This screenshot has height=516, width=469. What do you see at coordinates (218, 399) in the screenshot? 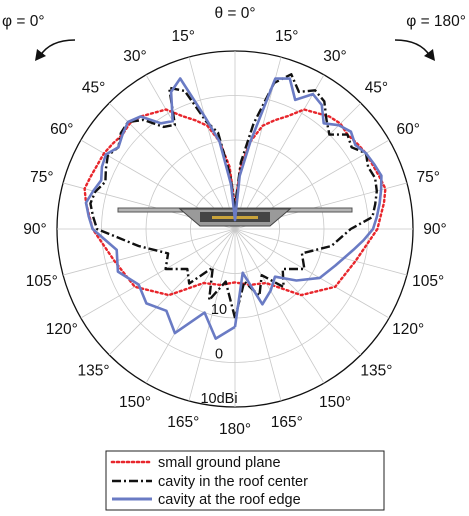
I see `radial-tick-label: 10dBi` at bounding box center [218, 399].